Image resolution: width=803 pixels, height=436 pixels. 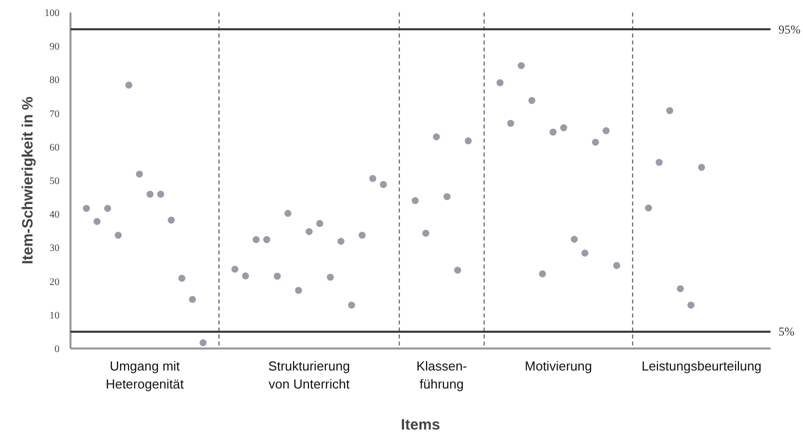 What do you see at coordinates (55, 248) in the screenshot?
I see `y-tick-label: 30` at bounding box center [55, 248].